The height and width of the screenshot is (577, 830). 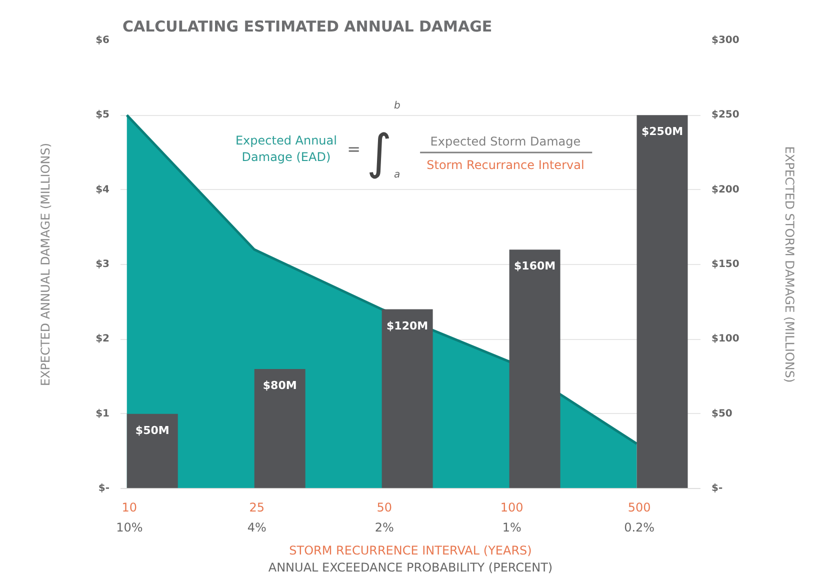 What do you see at coordinates (717, 488) in the screenshot?
I see `y2-tick-label: $-` at bounding box center [717, 488].